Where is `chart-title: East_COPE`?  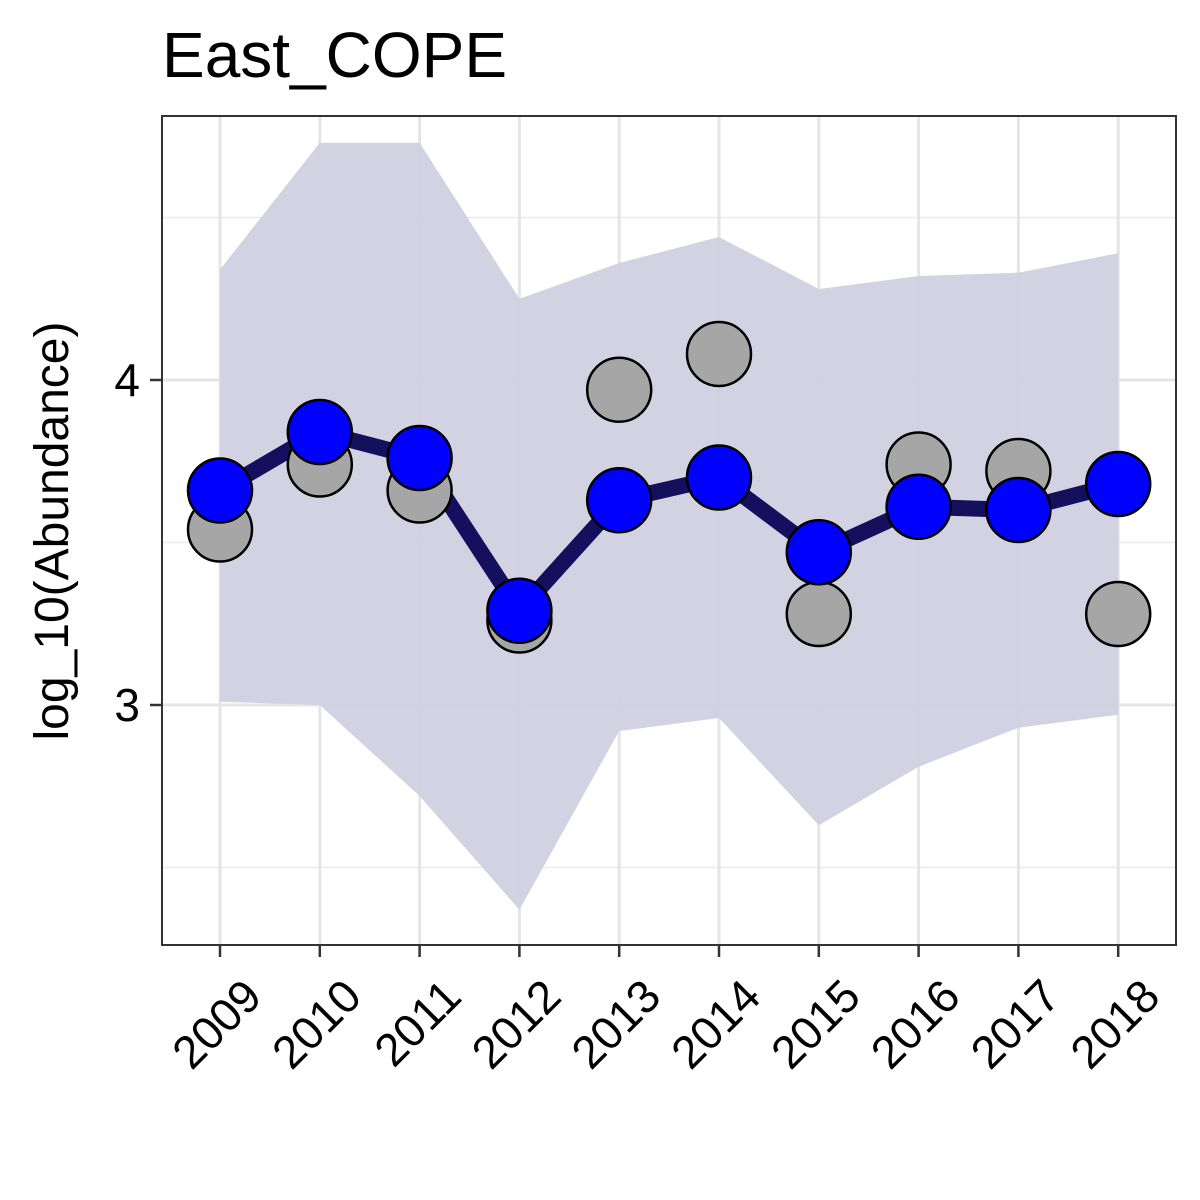 chart-title: East_COPE is located at coordinates (334, 55).